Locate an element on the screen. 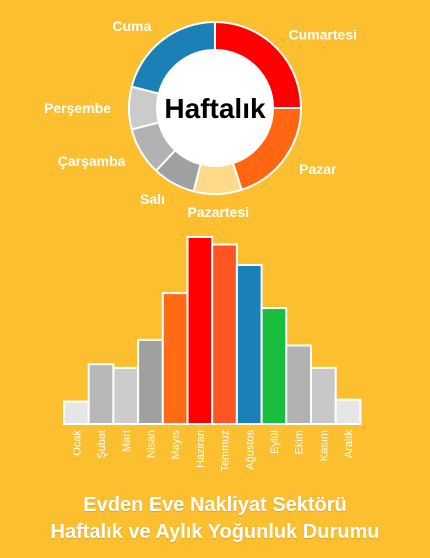 The height and width of the screenshot is (558, 430). donut-center is located at coordinates (215, 108).